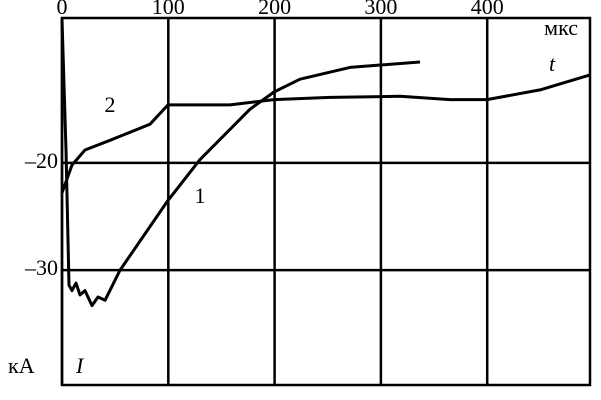  I want to click on x-tick-label: 400, so click(487, 9).